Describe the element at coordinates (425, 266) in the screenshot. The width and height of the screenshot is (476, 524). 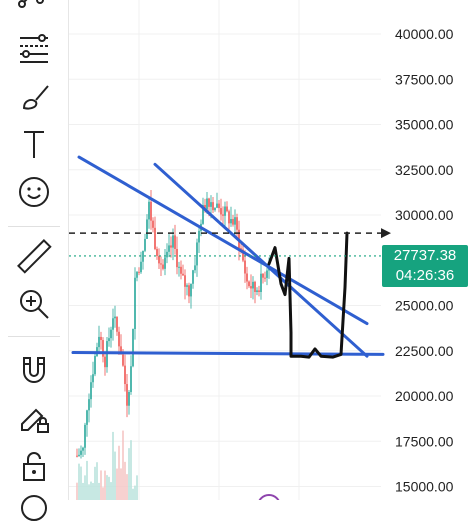
I see `current-price-badge: 27737.38 04:26:36` at that location.